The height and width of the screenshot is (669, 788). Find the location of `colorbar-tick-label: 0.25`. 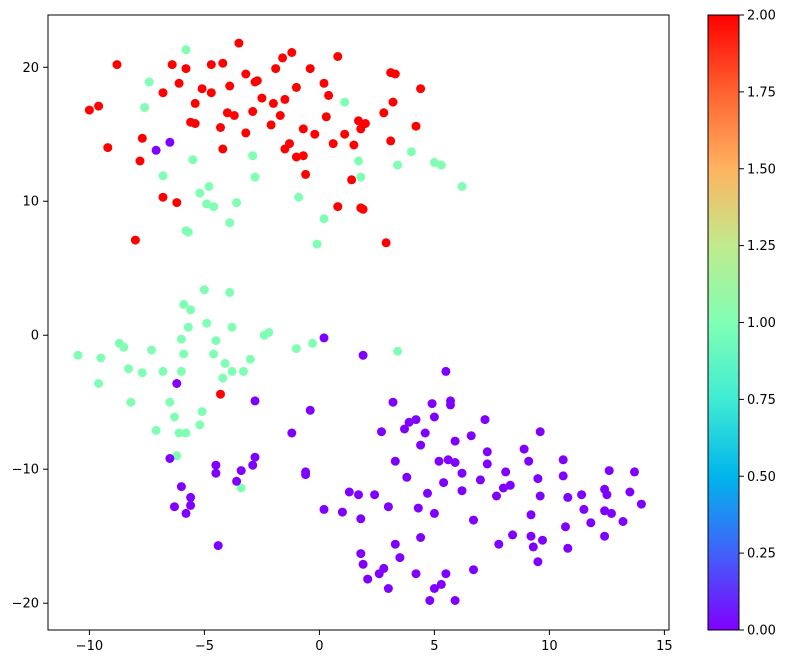

colorbar-tick-label: 0.25 is located at coordinates (761, 554).